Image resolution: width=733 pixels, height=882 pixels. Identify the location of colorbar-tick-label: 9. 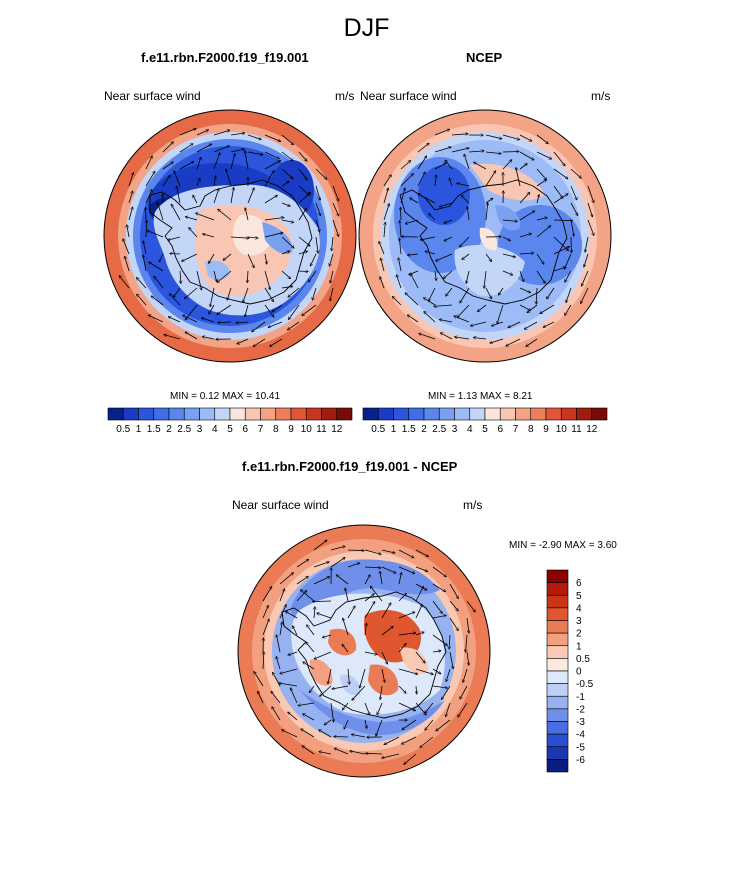
(546, 429).